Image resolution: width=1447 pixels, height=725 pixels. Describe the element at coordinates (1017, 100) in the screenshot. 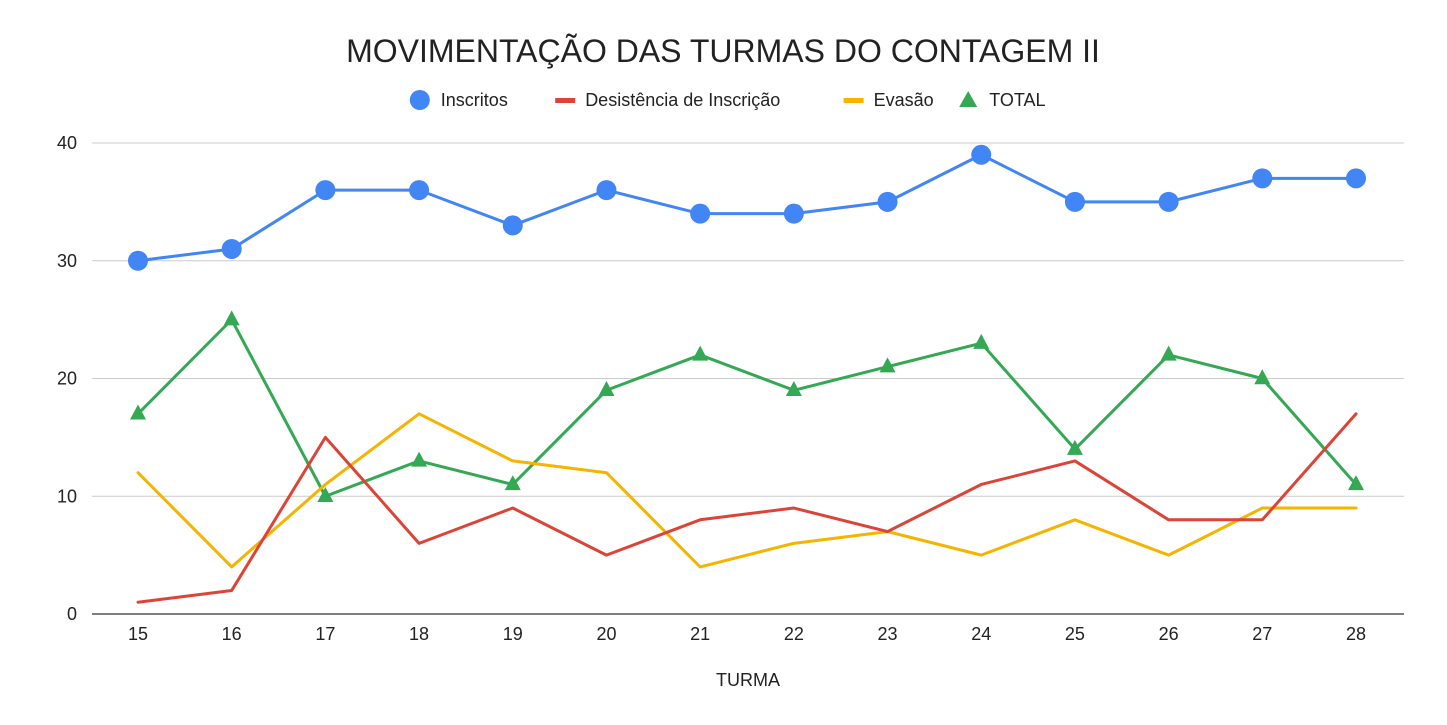

I see `legend-label-total: TOTAL` at that location.